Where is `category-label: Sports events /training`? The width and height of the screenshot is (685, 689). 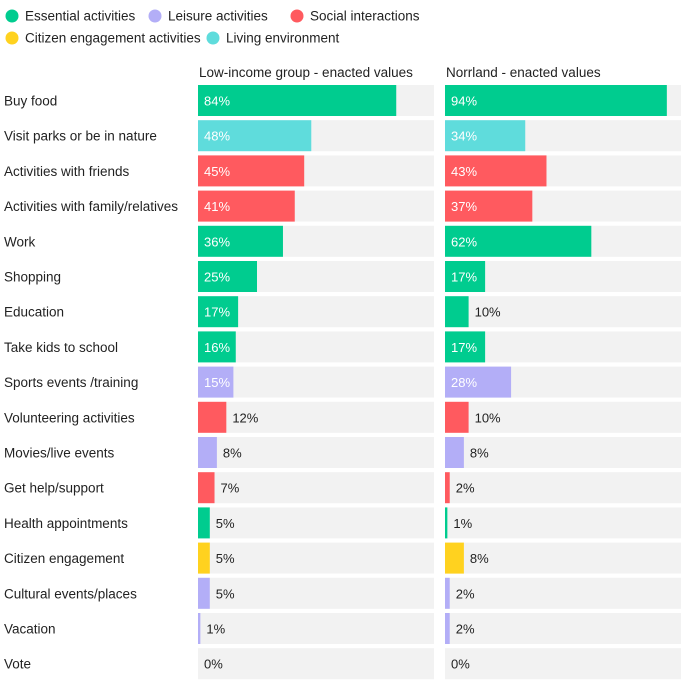
category-label: Sports events /training is located at coordinates (71, 382).